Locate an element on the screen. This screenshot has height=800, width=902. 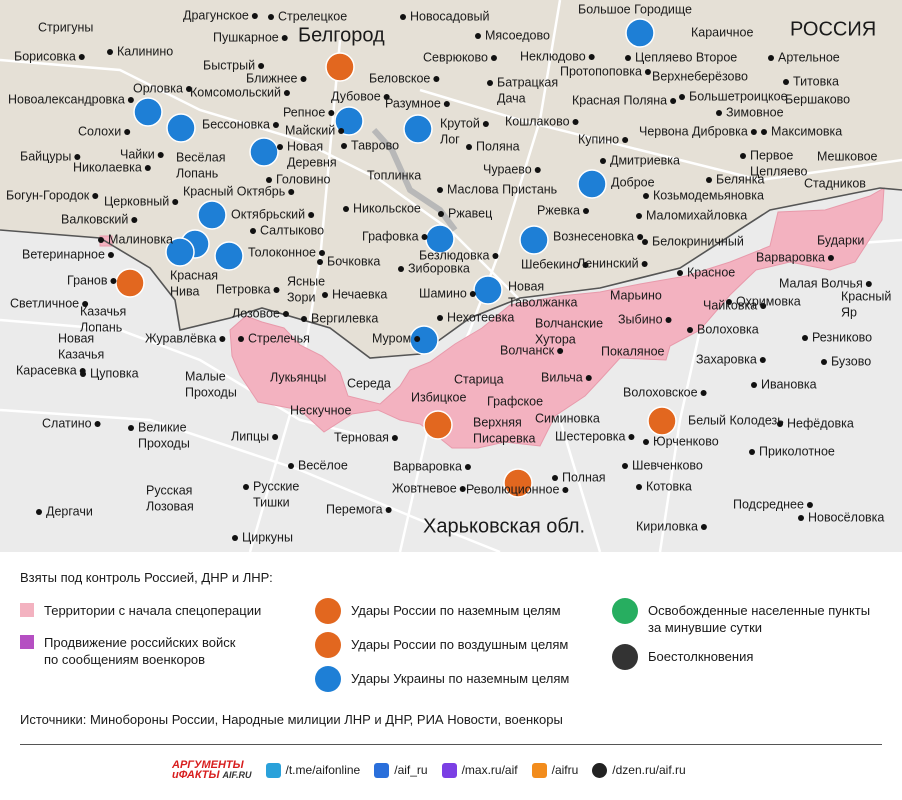
place-label: Таврово is located at coordinates (375, 145).